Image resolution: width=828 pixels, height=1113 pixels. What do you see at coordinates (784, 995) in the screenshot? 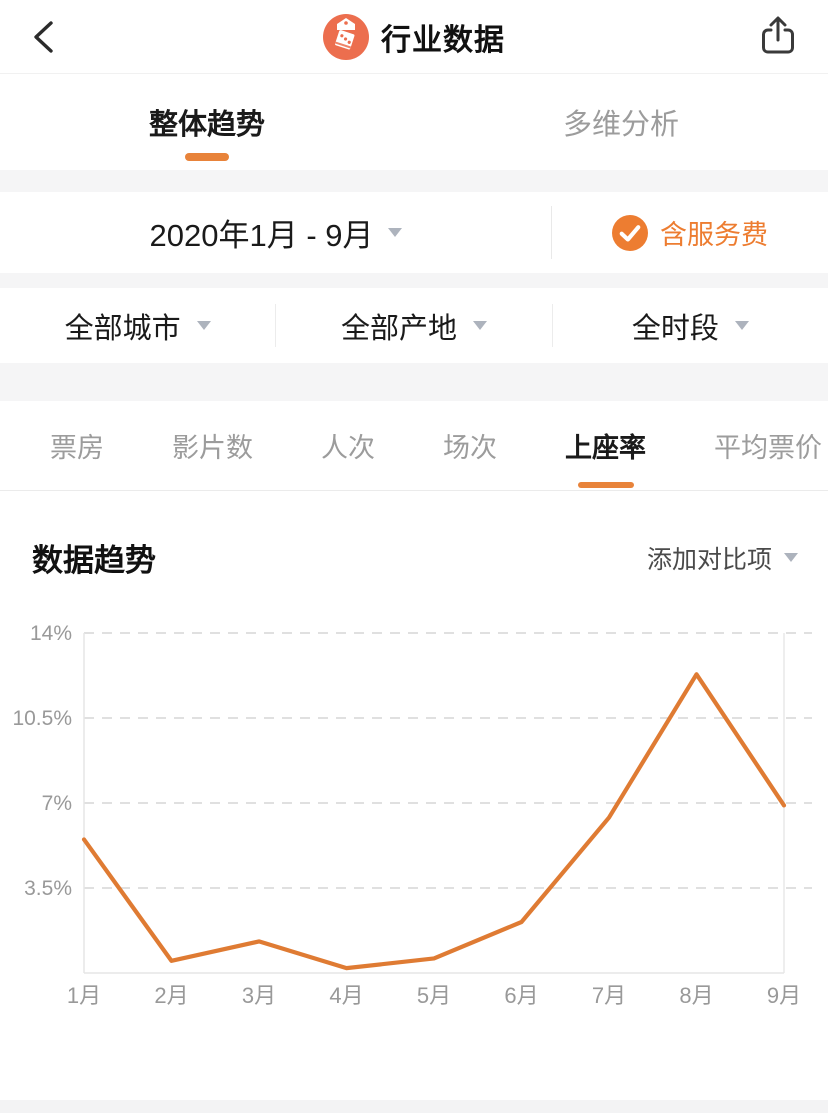
I see `svg-text: 9月` at bounding box center [784, 995].